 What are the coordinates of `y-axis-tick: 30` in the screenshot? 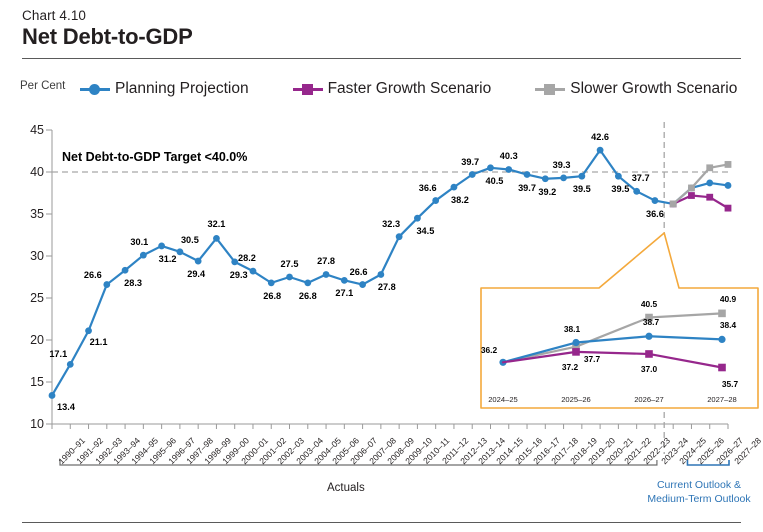 It's located at (37, 256).